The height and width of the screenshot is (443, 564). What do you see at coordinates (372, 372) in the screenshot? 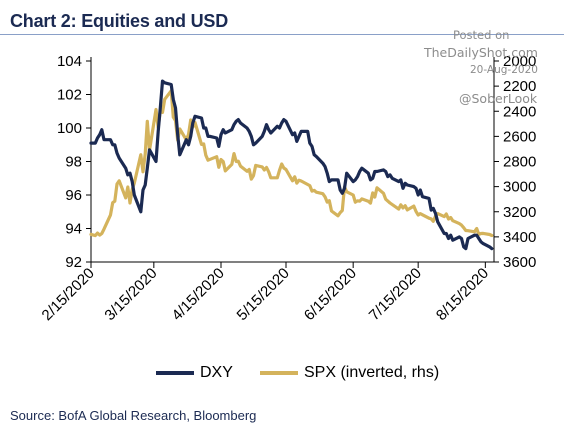
I see `legend-spx-label: SPX (inverted, rhs)` at bounding box center [372, 372].